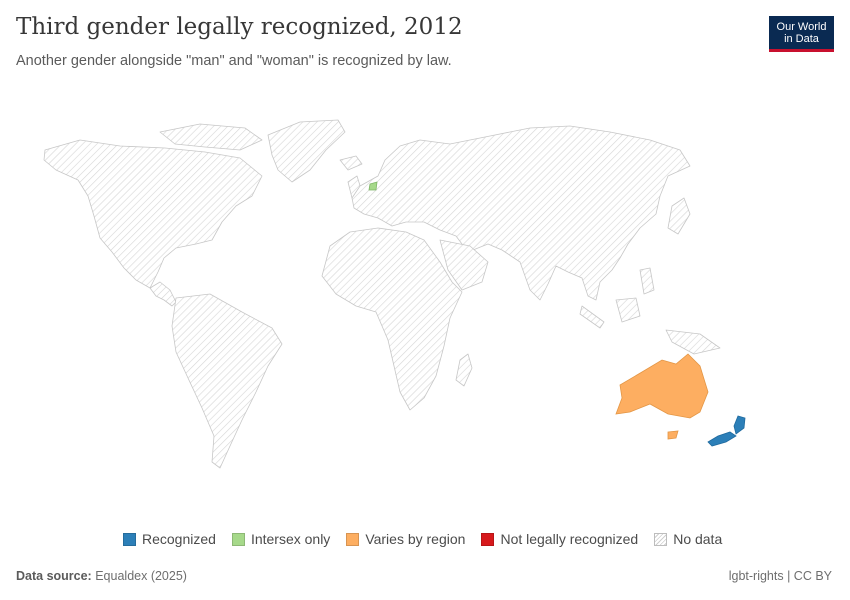 The image size is (850, 600). What do you see at coordinates (722, 439) in the screenshot?
I see `new-zealand-south` at bounding box center [722, 439].